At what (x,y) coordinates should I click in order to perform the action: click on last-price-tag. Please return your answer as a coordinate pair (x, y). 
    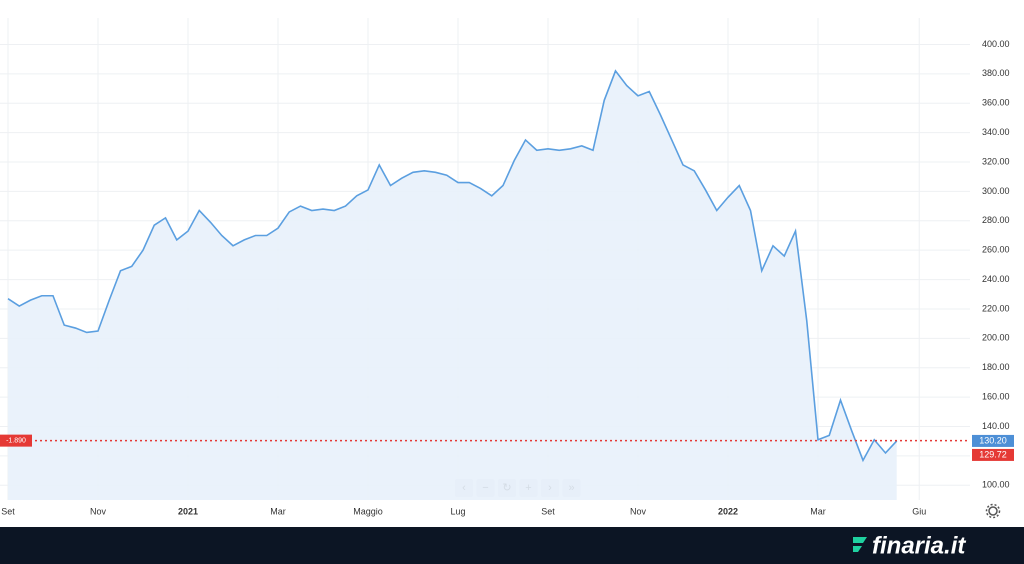
    Looking at the image, I should click on (993, 440).